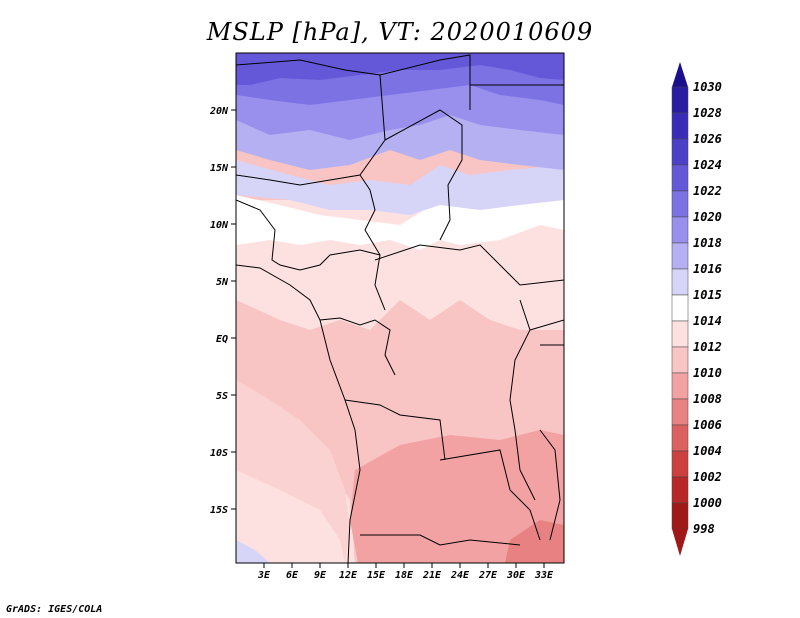  What do you see at coordinates (707, 295) in the screenshot?
I see `colorbar-label: 1015` at bounding box center [707, 295].